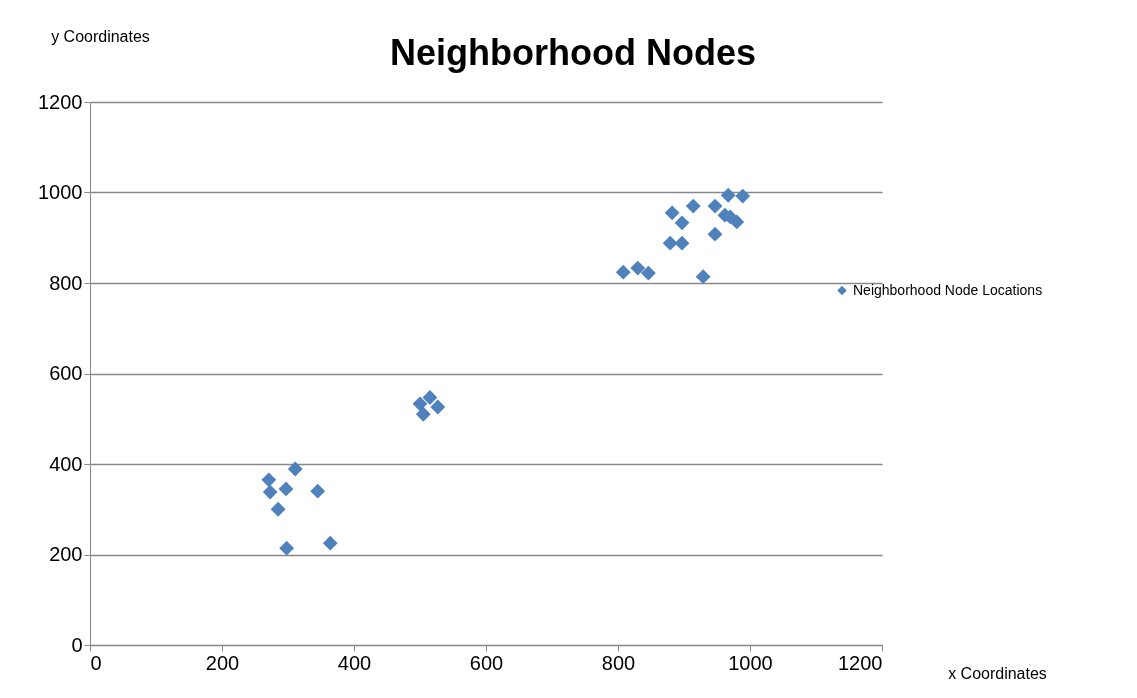  What do you see at coordinates (66, 554) in the screenshot?
I see `y-tick-label: 200` at bounding box center [66, 554].